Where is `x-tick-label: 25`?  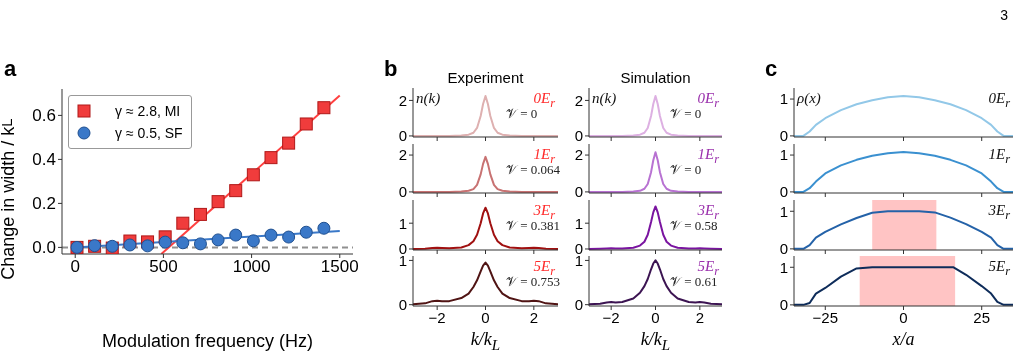
x-tick-label: 25 is located at coordinates (982, 317).